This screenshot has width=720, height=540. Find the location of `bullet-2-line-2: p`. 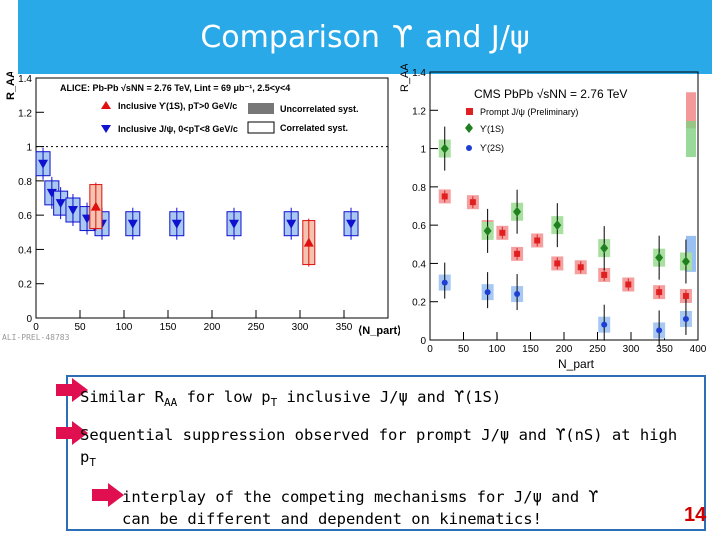

bullet-2-line-2: p is located at coordinates (85, 457).